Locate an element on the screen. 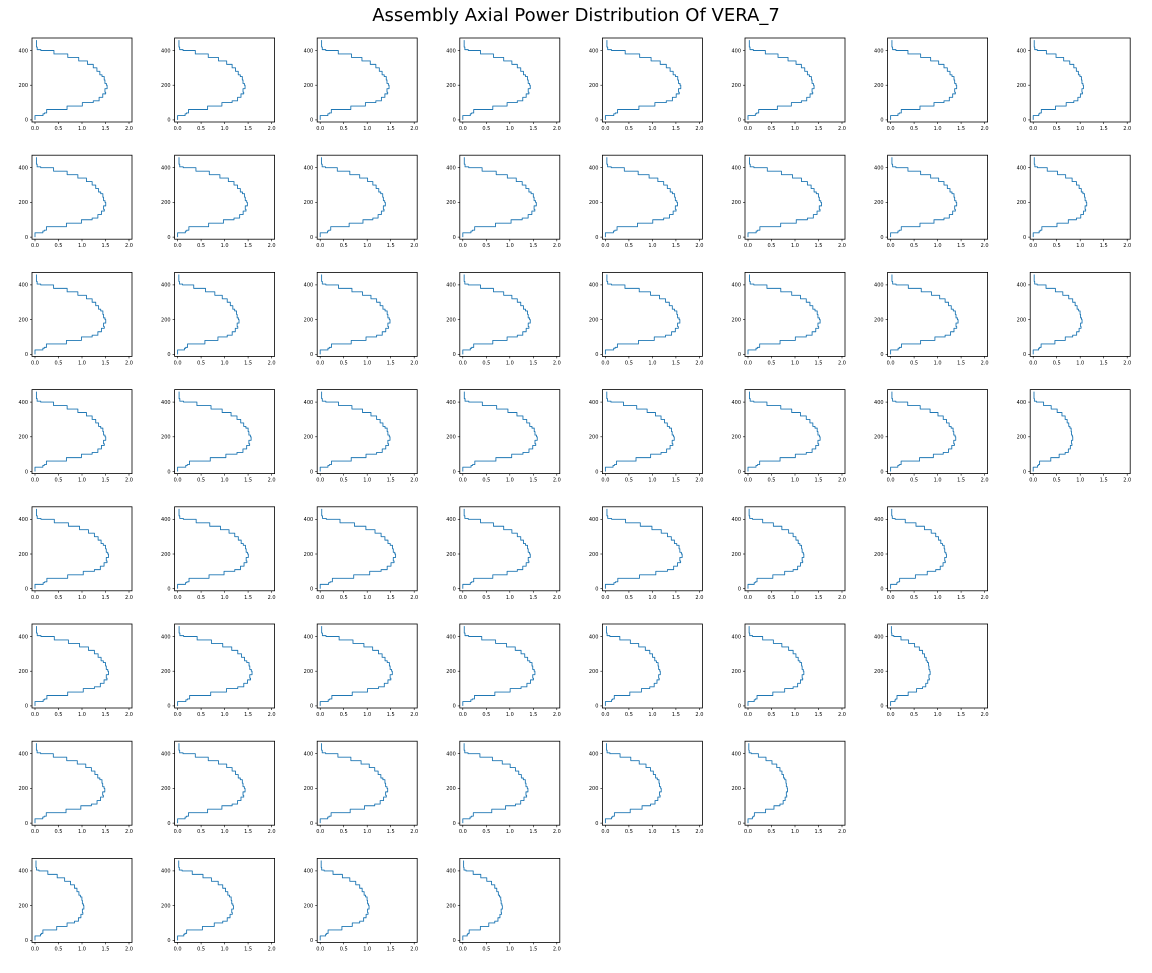 This screenshot has height=973, width=1152. subplot-38: 0.0 0.5 1.0 1.5 2.0 0 200 400 is located at coordinates (931, 553).